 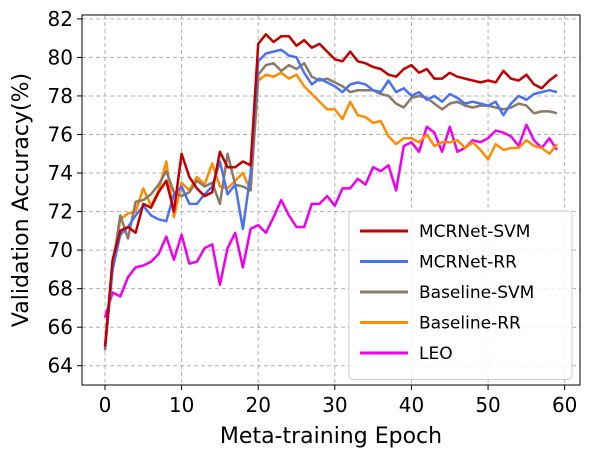 I want to click on legend-box, so click(x=460, y=295).